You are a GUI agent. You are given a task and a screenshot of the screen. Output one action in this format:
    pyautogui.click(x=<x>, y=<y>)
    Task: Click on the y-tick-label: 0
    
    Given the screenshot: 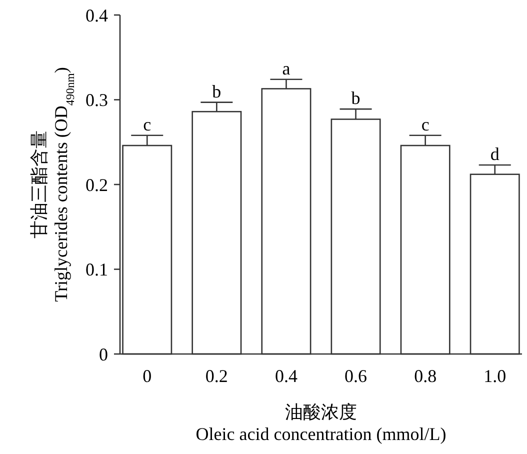 What is the action you would take?
    pyautogui.click(x=103, y=354)
    